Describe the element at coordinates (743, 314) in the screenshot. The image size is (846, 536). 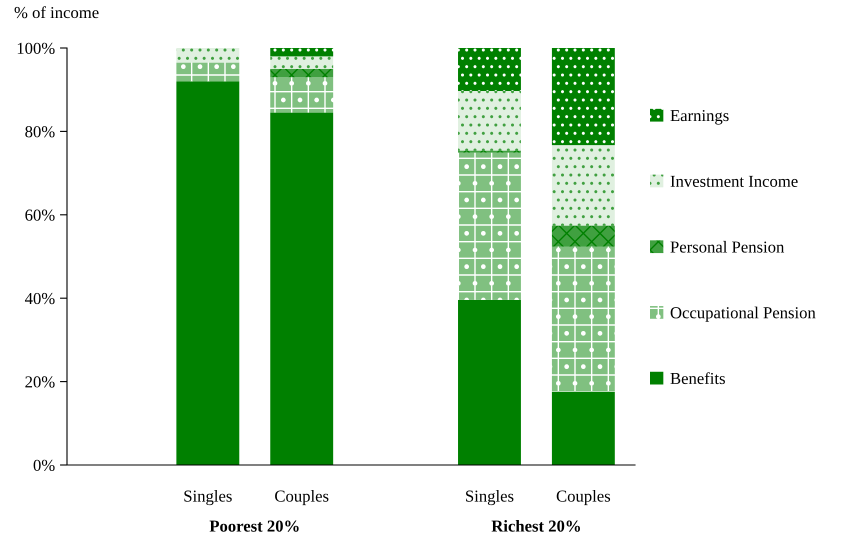
I see `legend-label: Occupational Pension` at that location.